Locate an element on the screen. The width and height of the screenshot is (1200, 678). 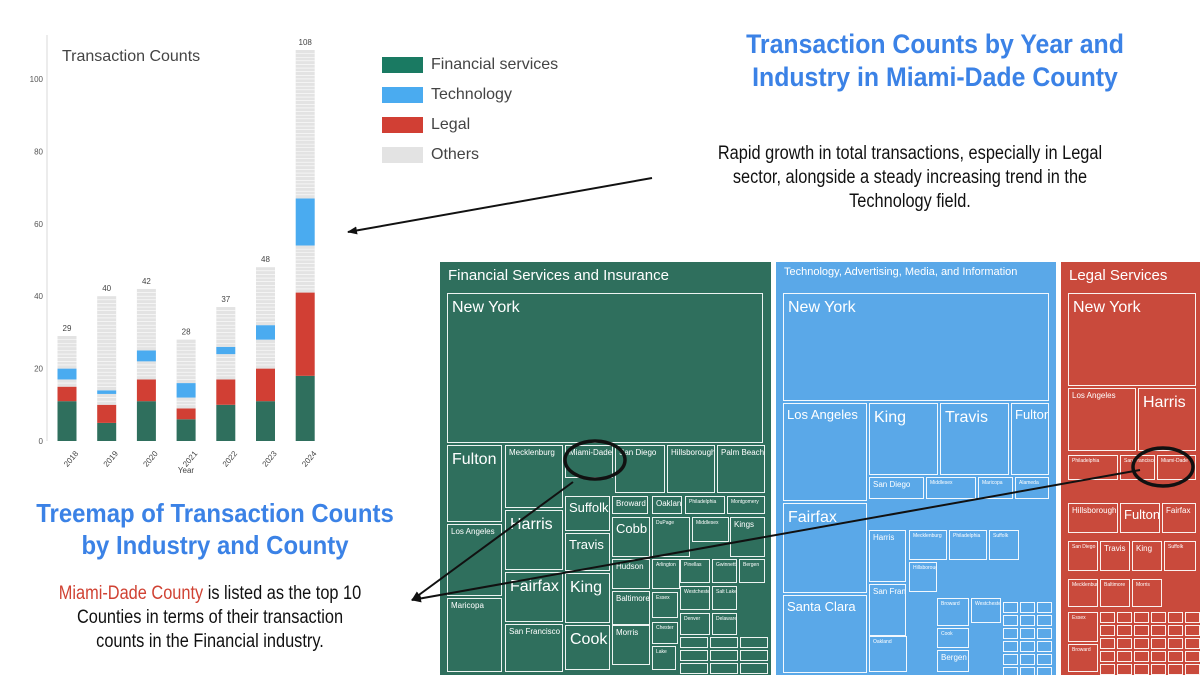
legend-swatch-financial is located at coordinates (402, 65).